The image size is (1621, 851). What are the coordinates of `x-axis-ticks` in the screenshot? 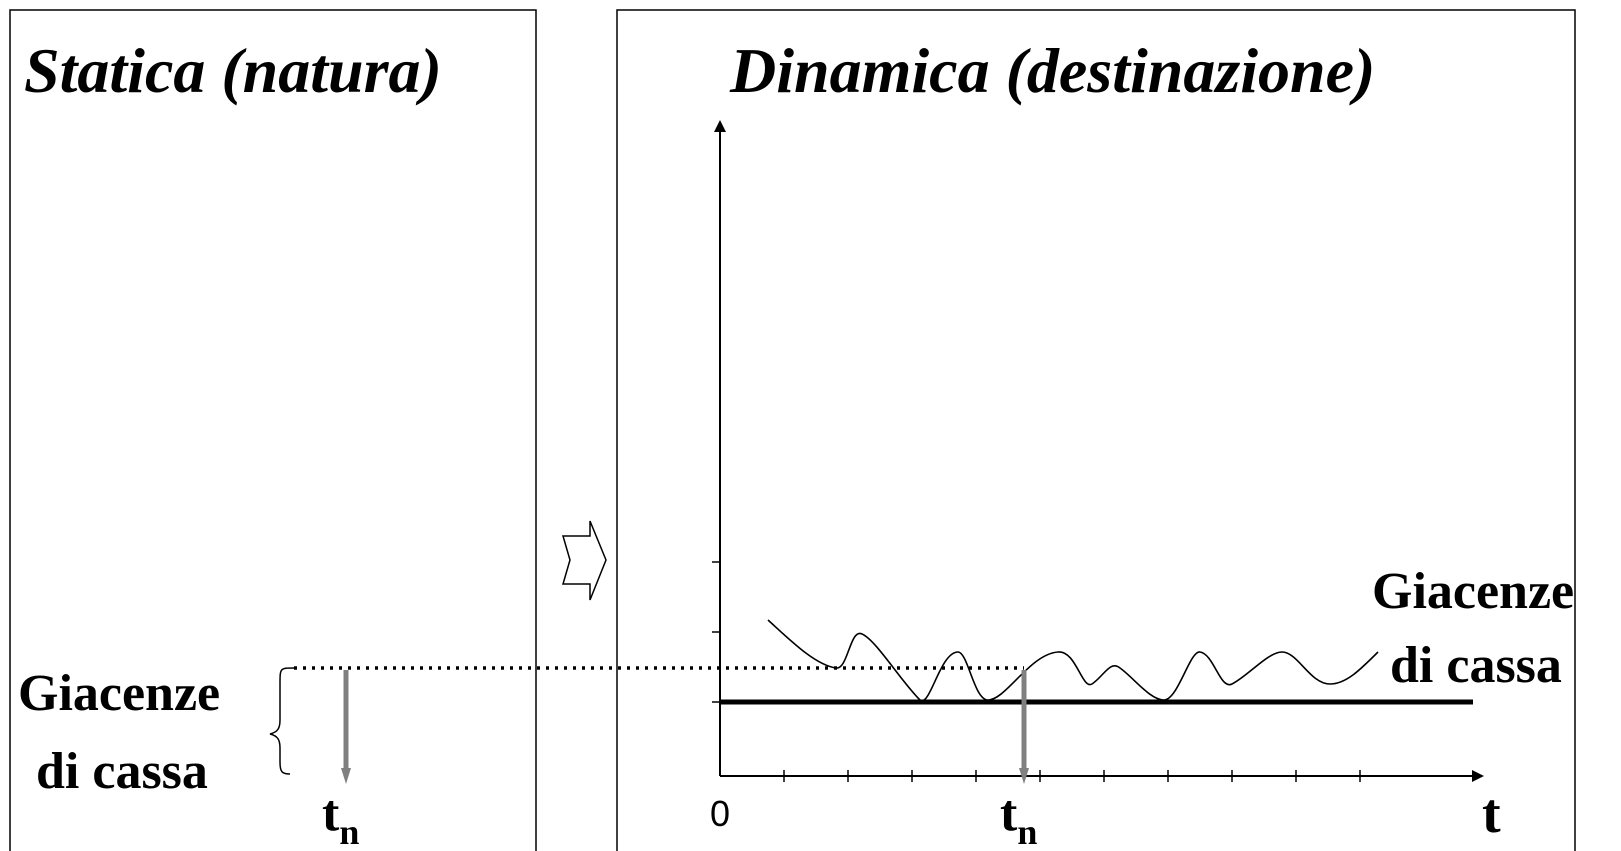 It's located at (1072, 776).